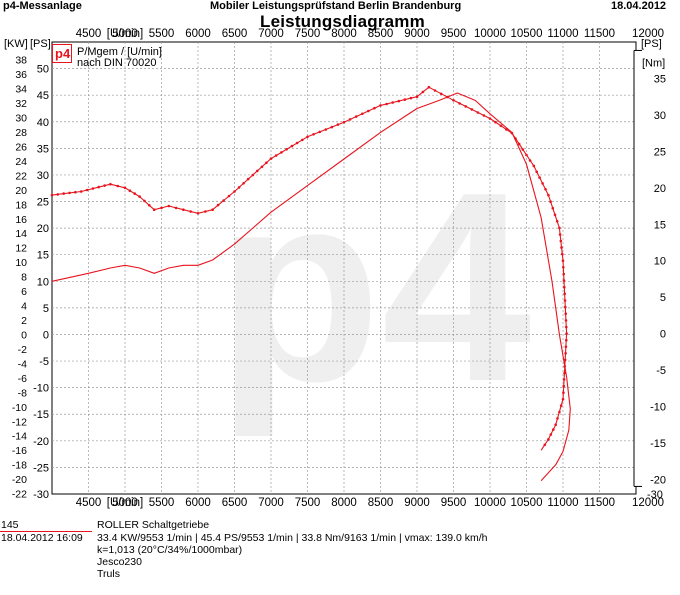 This screenshot has height=595, width=680. Describe the element at coordinates (653, 63) in the screenshot. I see `nm-axis-label: [Nm]` at that location.